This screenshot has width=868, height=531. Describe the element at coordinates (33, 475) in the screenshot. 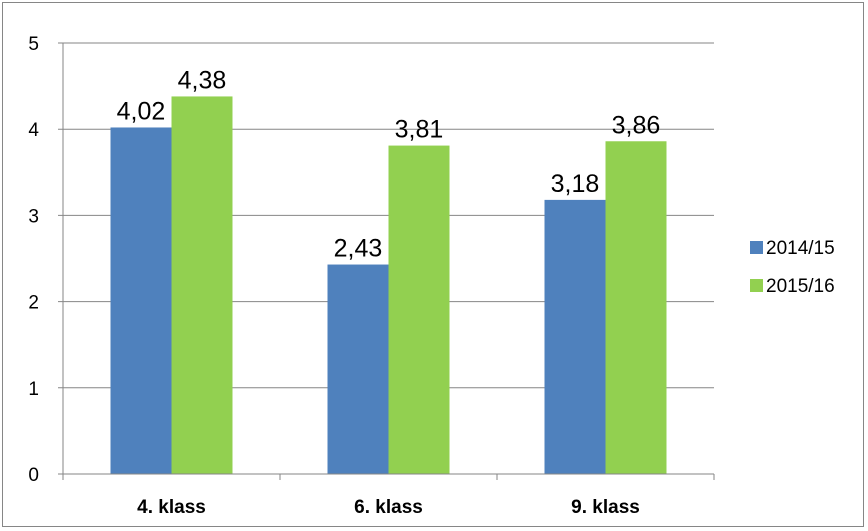

I see `y-tick-label: 0` at that location.